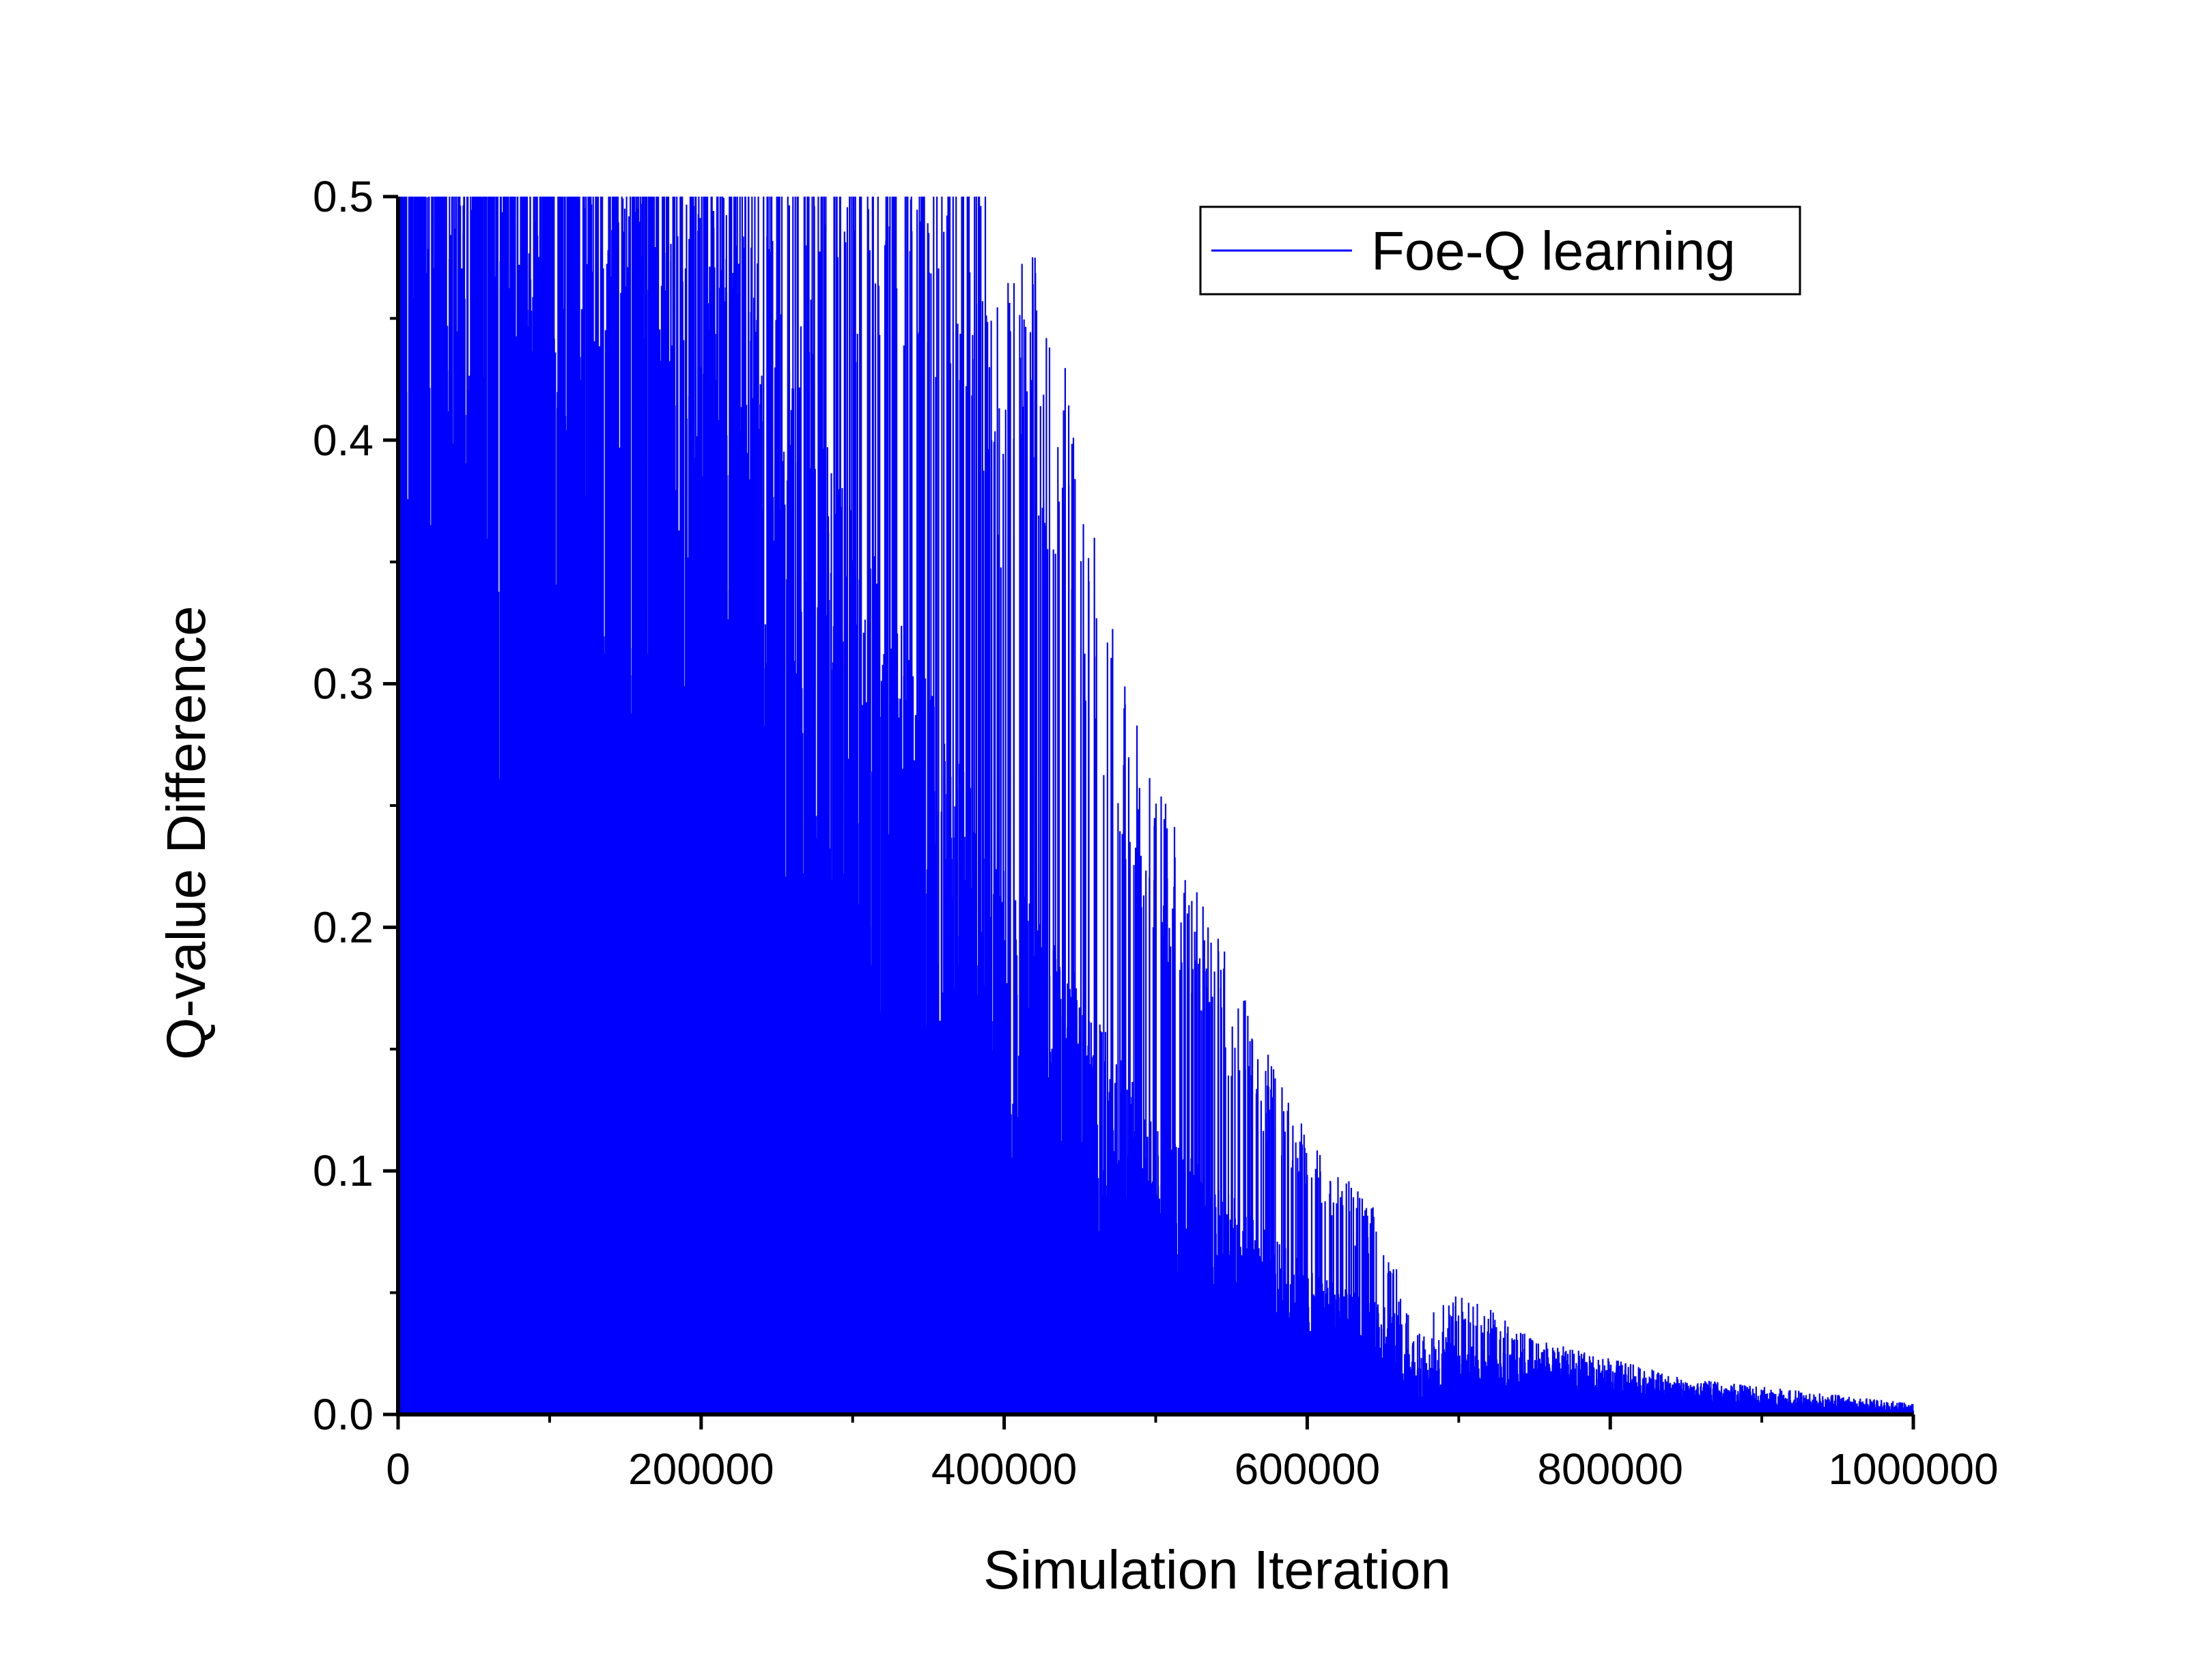 The image size is (2196, 1680). I want to click on x-axis-title: Simulation Iteration, so click(1217, 1569).